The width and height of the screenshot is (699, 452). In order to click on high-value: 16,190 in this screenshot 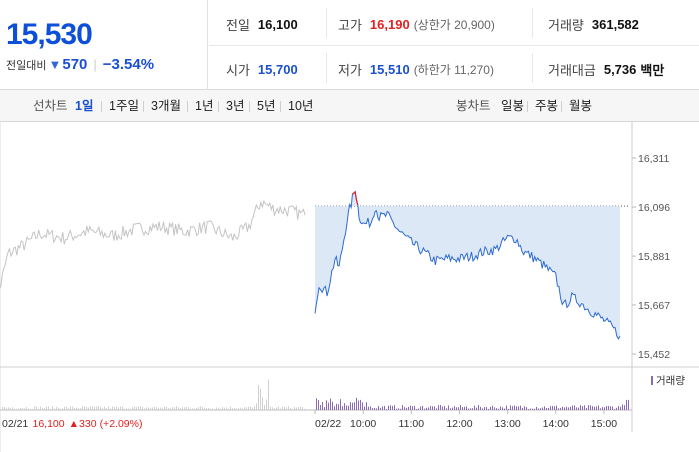, I will do `click(389, 24)`.